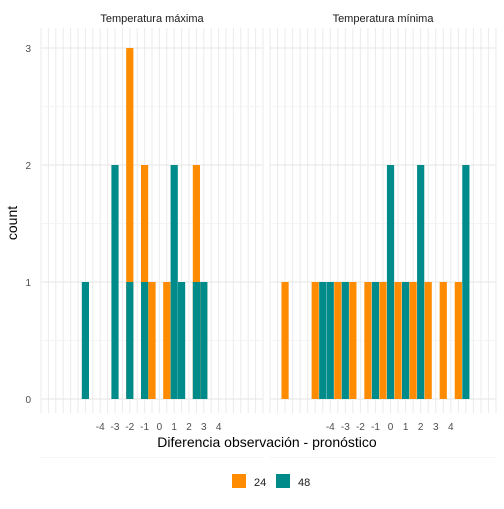  What do you see at coordinates (189, 427) in the screenshot?
I see `panel-1-x-tick-label: 2` at bounding box center [189, 427].